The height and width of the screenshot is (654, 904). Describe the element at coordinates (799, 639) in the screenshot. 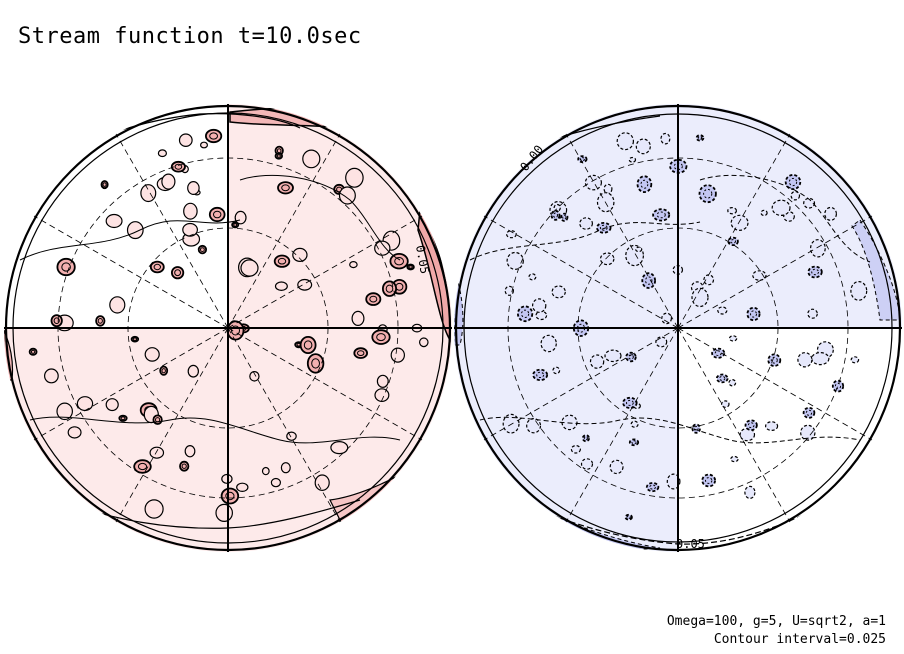

I see `contour-interval-note: Contour interval=0.025` at that location.